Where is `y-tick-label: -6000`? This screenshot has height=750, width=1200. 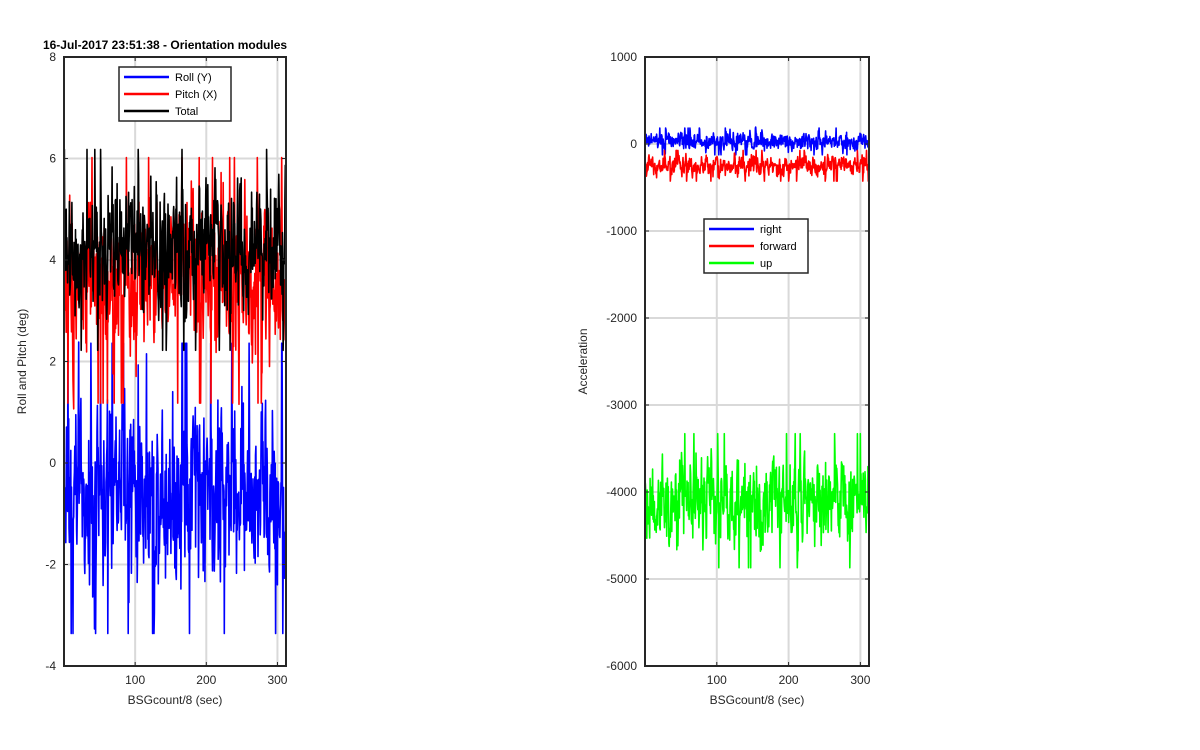
y-tick-label: -6000 is located at coordinates (621, 666).